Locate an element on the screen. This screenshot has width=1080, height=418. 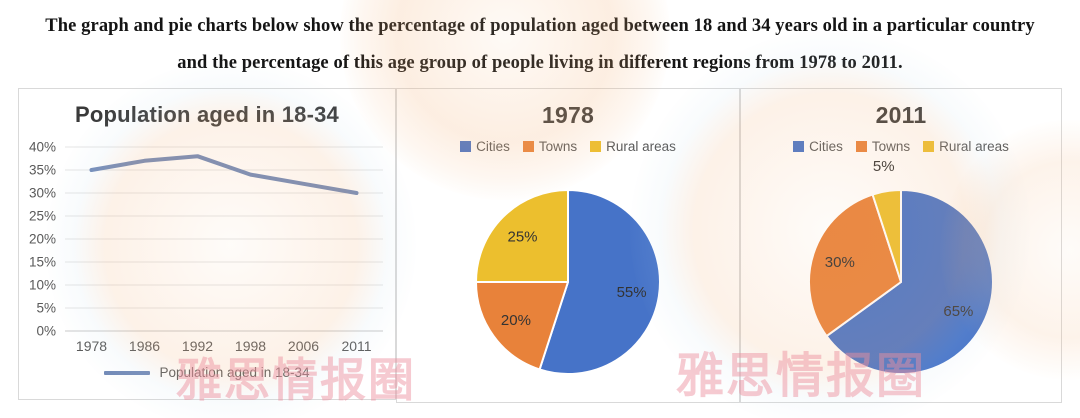
line-legend-label: Population aged in 18-34 is located at coordinates (234, 372).